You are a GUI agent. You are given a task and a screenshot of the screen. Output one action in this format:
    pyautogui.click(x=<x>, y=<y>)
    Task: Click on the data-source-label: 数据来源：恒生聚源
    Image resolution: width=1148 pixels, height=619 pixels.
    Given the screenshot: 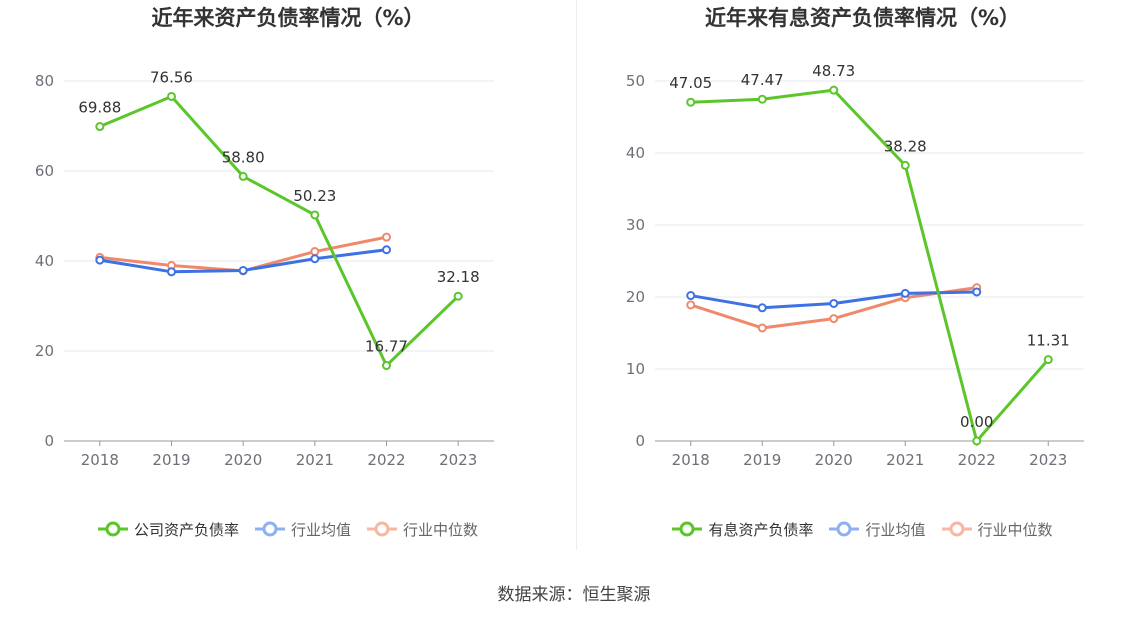 What is the action you would take?
    pyautogui.click(x=574, y=595)
    